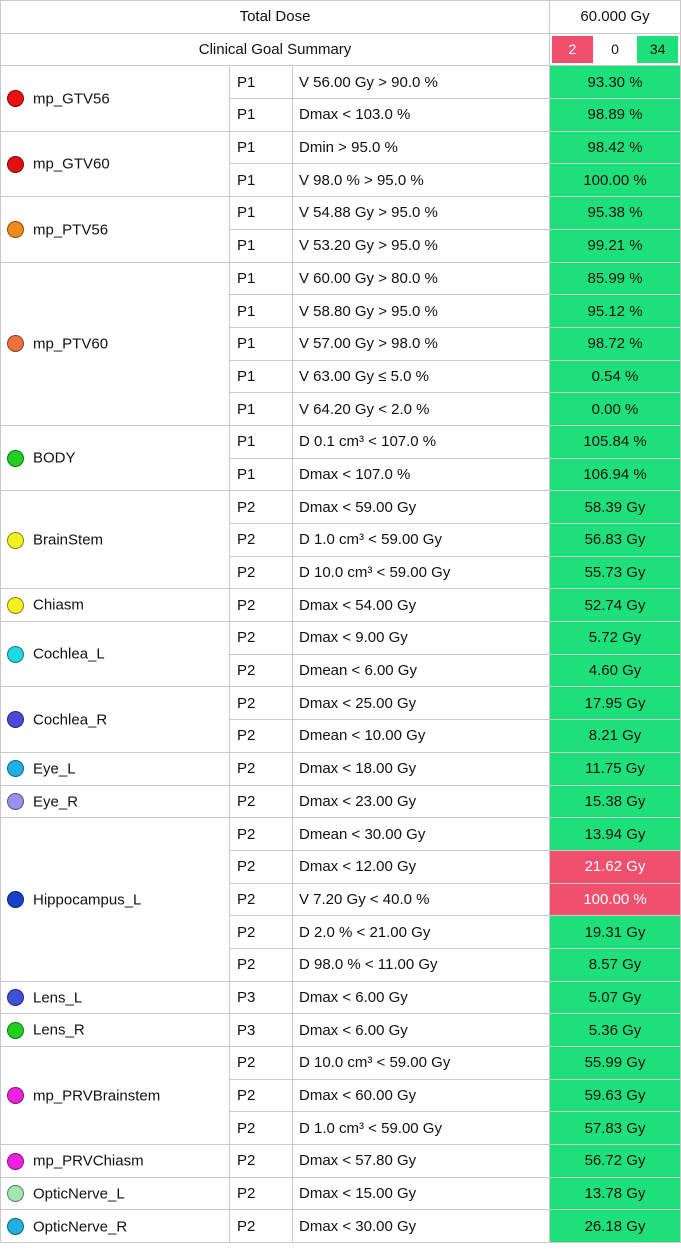 Image resolution: width=681 pixels, height=1254 pixels. Describe the element at coordinates (615, 605) in the screenshot. I see `goal-result-cell: 52.74 Gy` at that location.